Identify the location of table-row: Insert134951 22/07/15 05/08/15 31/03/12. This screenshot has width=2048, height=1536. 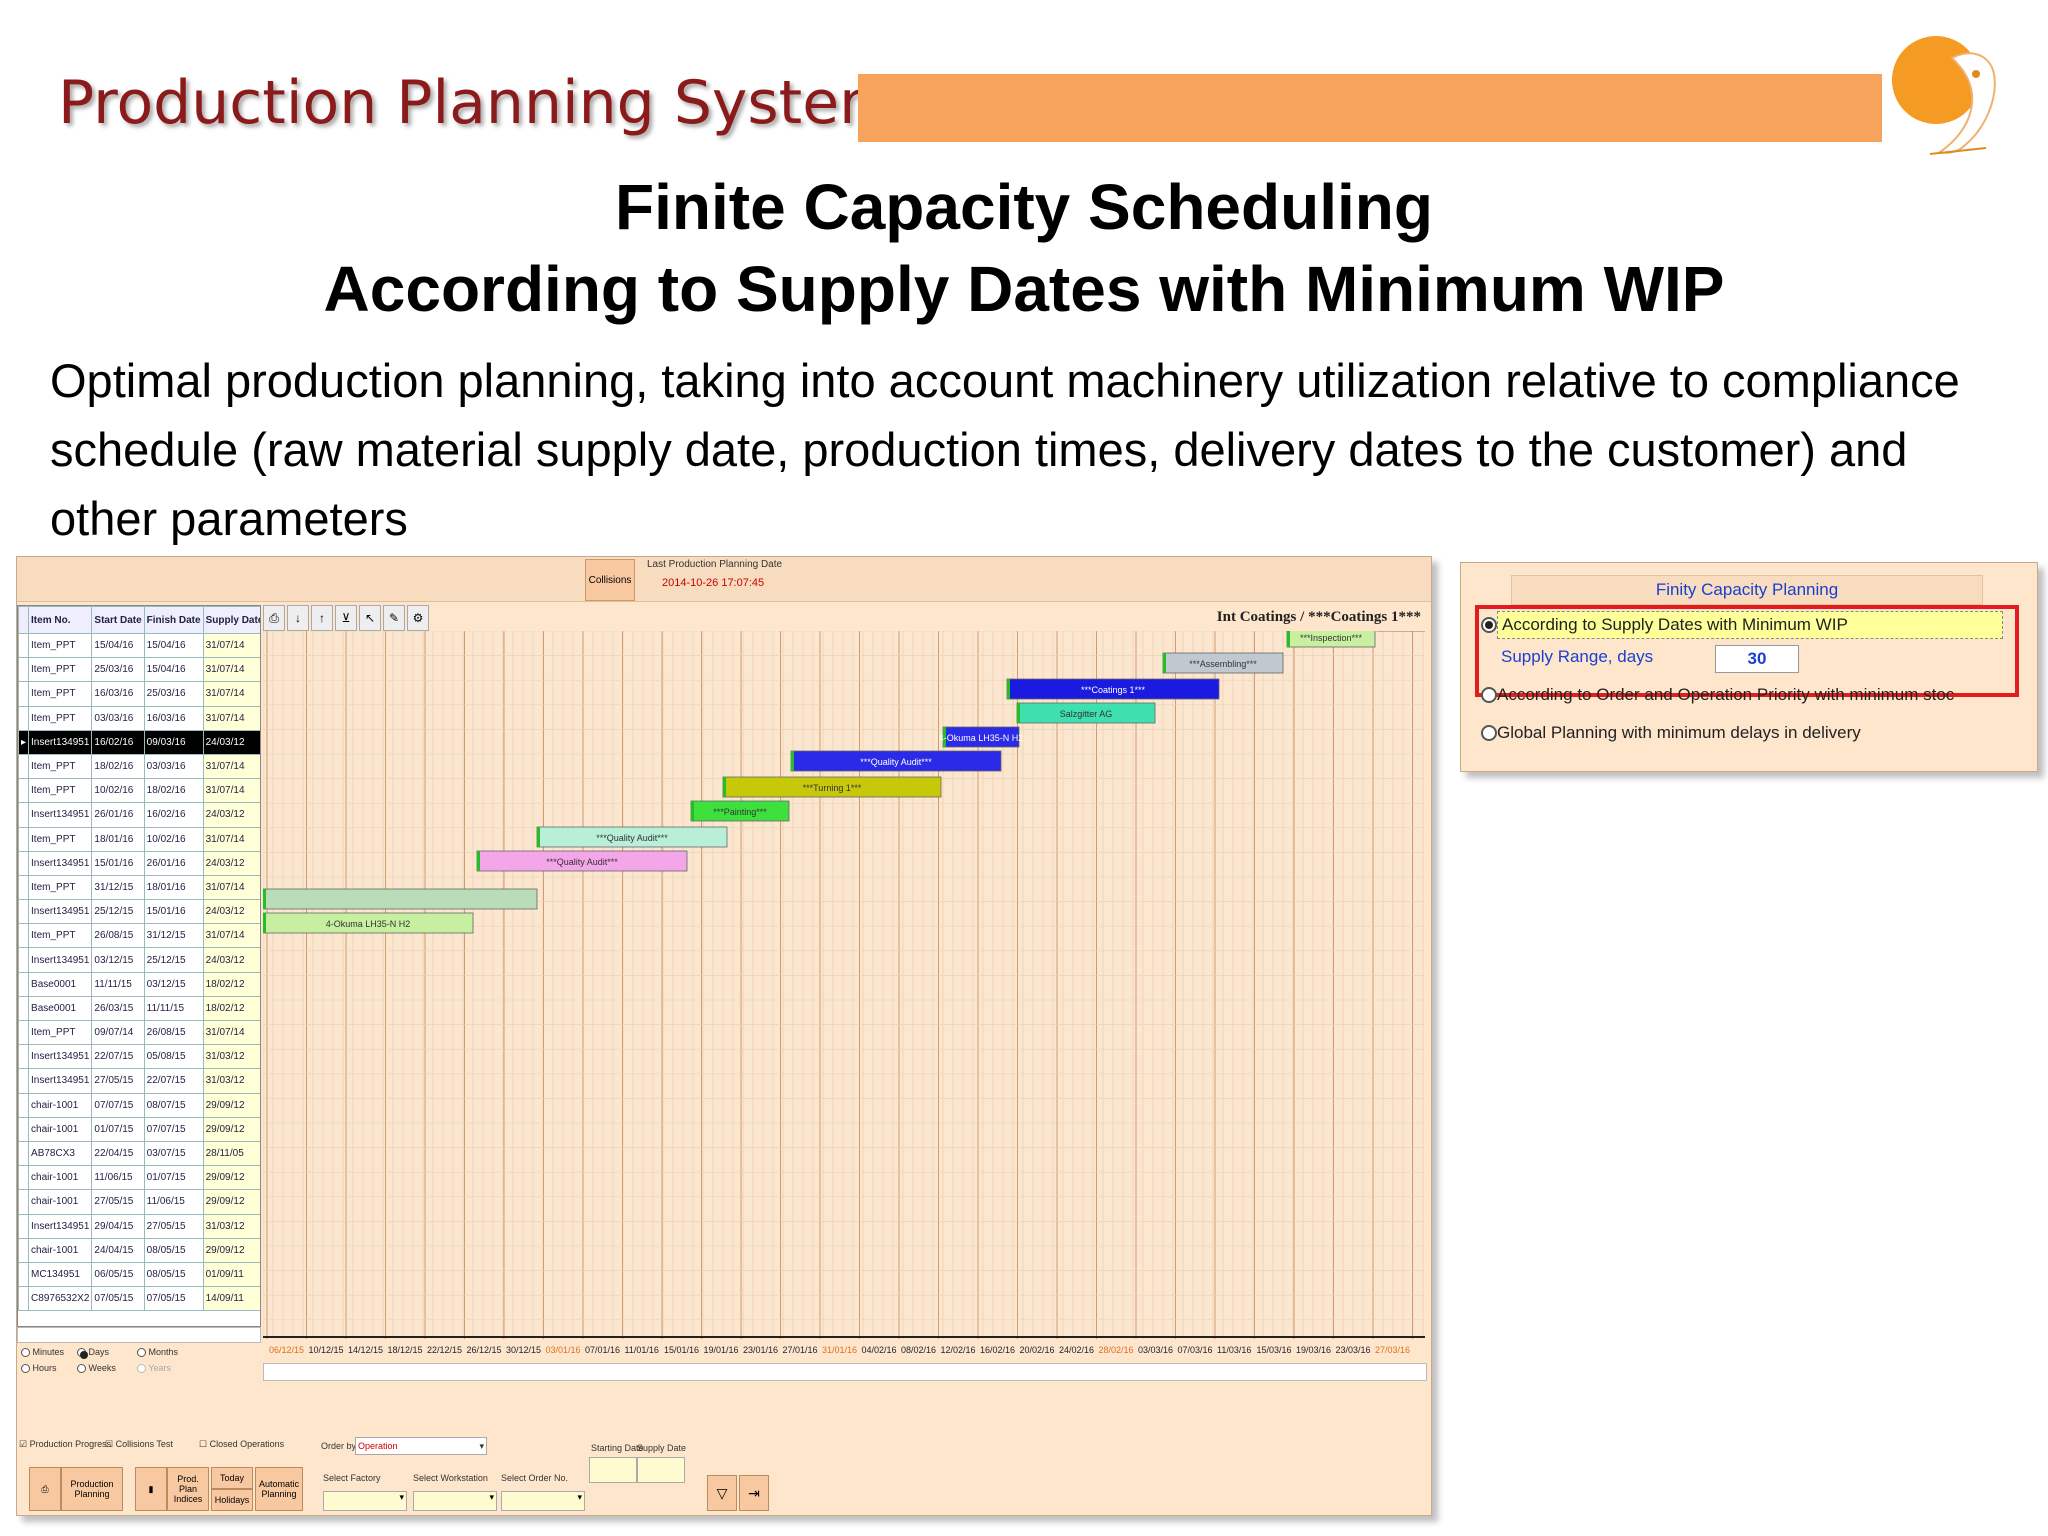
(139, 1057).